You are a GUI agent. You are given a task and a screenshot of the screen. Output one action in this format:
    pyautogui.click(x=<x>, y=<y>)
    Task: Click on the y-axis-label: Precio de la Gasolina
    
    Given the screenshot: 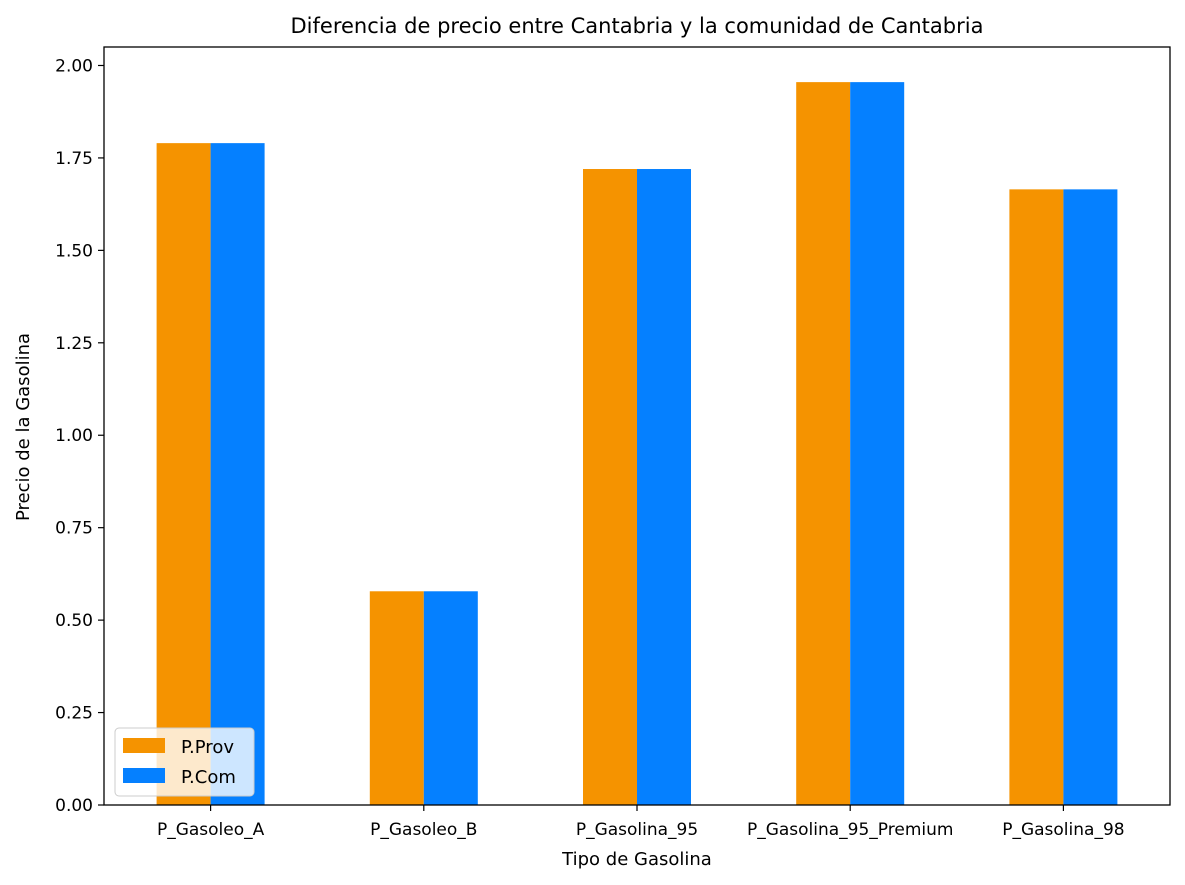 What is the action you would take?
    pyautogui.click(x=23, y=427)
    